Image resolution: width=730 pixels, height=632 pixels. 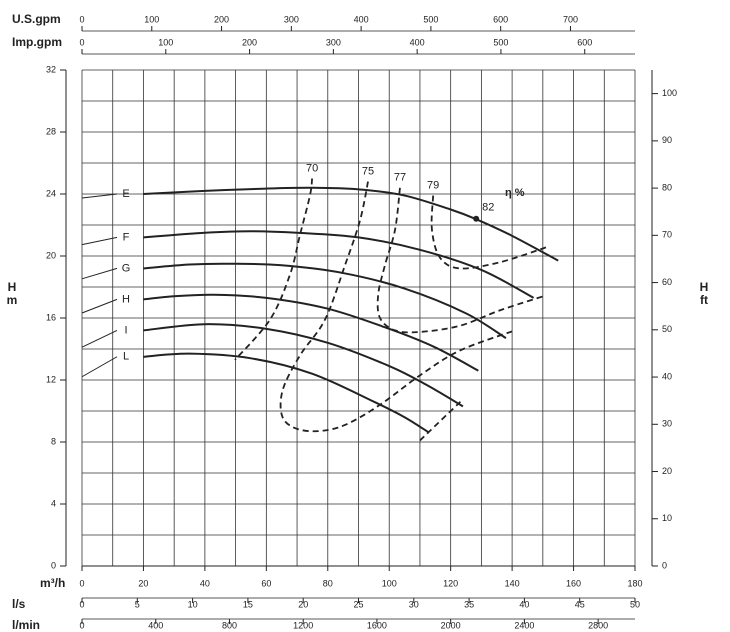 What do you see at coordinates (450, 583) in the screenshot?
I see `x-tick-label: 120` at bounding box center [450, 583].